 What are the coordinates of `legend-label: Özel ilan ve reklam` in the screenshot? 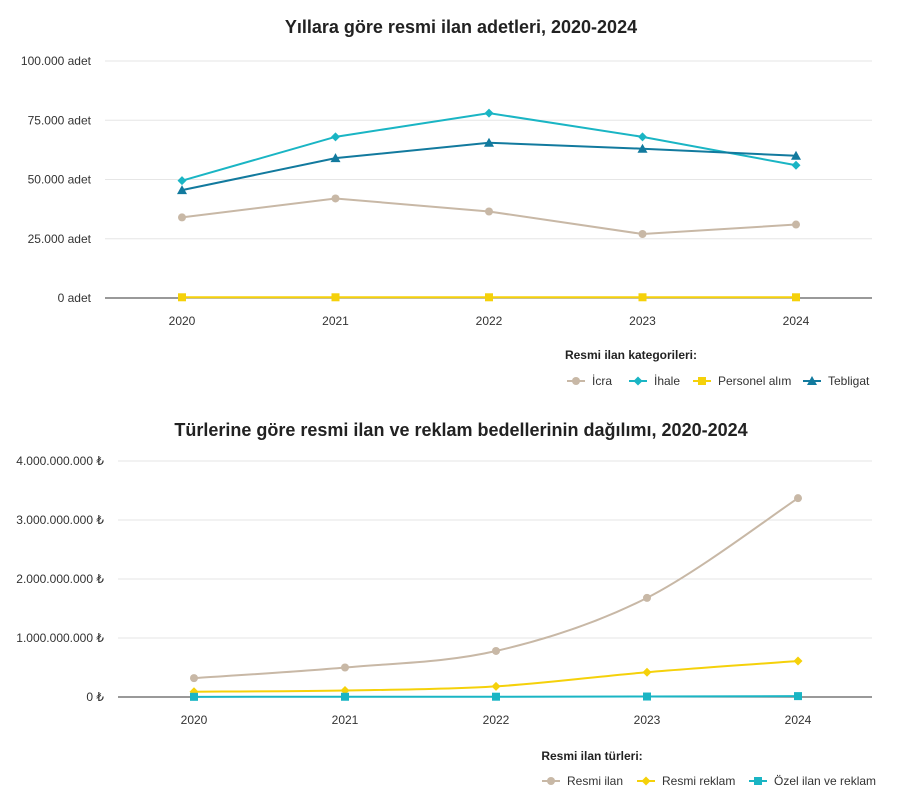 It's located at (825, 781).